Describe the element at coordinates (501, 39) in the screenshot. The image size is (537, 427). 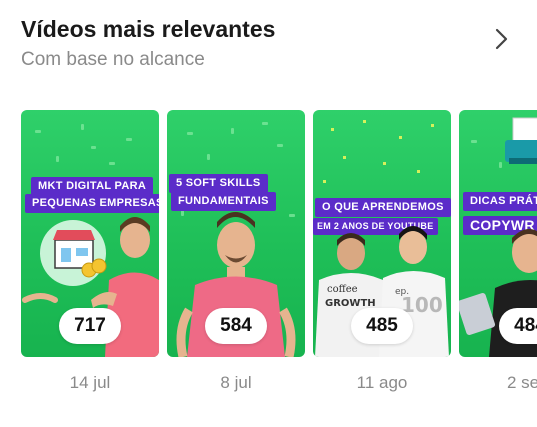
I see `chevron-right-icon` at that location.